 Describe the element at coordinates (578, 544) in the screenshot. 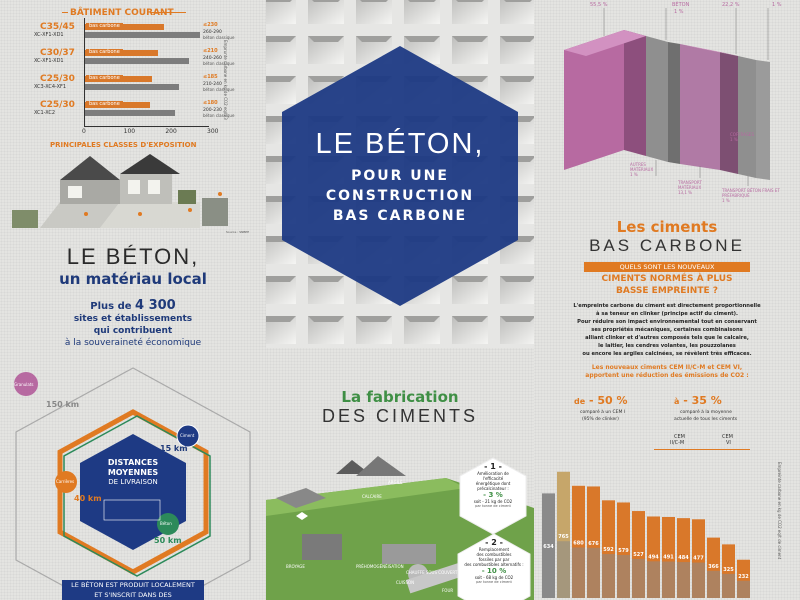

I see `chart-value-label: 680` at that location.